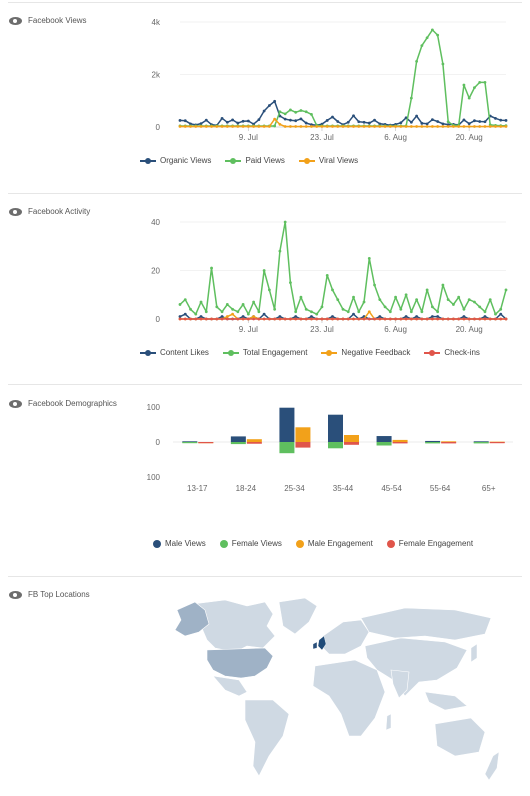 This screenshot has height=796, width=530. Describe the element at coordinates (388, 722) in the screenshot. I see `map-region-madagascar` at that location.